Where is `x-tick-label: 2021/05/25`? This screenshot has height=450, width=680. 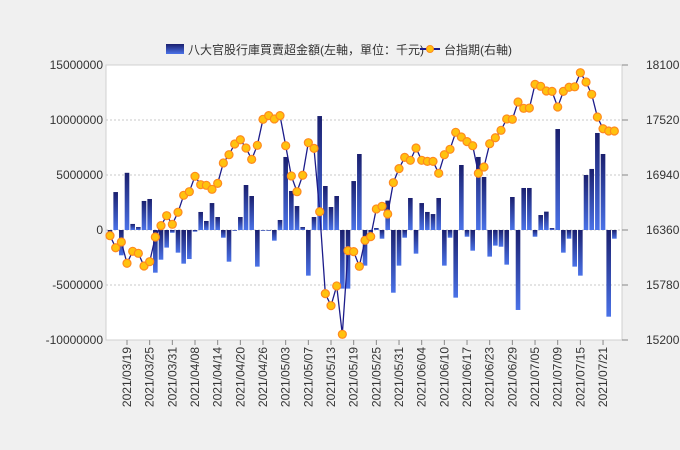
x-tick-label: 2021/05/25 is located at coordinates (376, 377).